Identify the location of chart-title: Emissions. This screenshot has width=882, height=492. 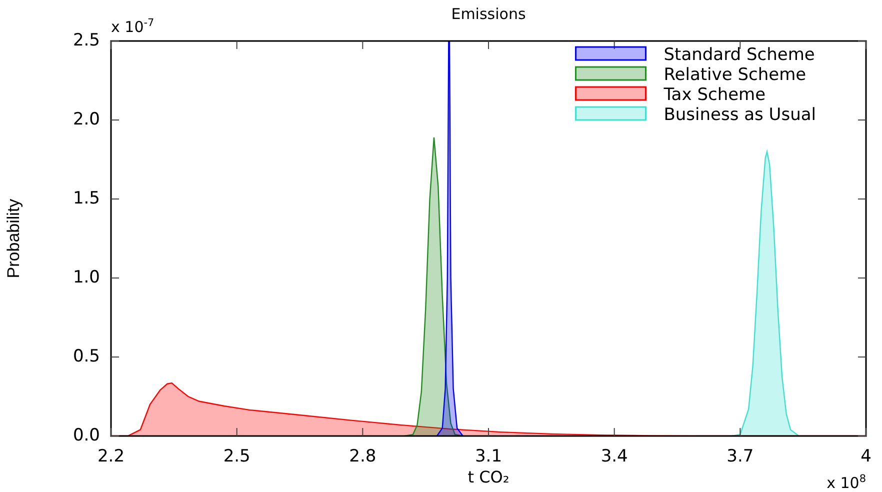
(488, 14).